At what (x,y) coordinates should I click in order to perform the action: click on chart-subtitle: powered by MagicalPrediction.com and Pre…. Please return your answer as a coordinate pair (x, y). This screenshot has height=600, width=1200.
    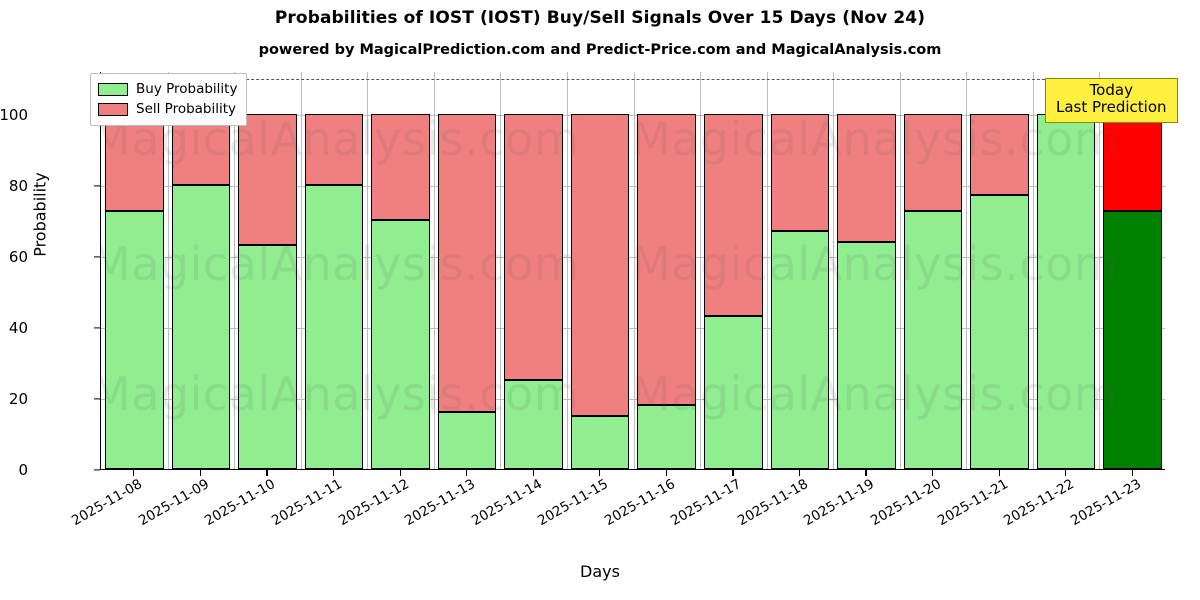
    Looking at the image, I should click on (600, 50).